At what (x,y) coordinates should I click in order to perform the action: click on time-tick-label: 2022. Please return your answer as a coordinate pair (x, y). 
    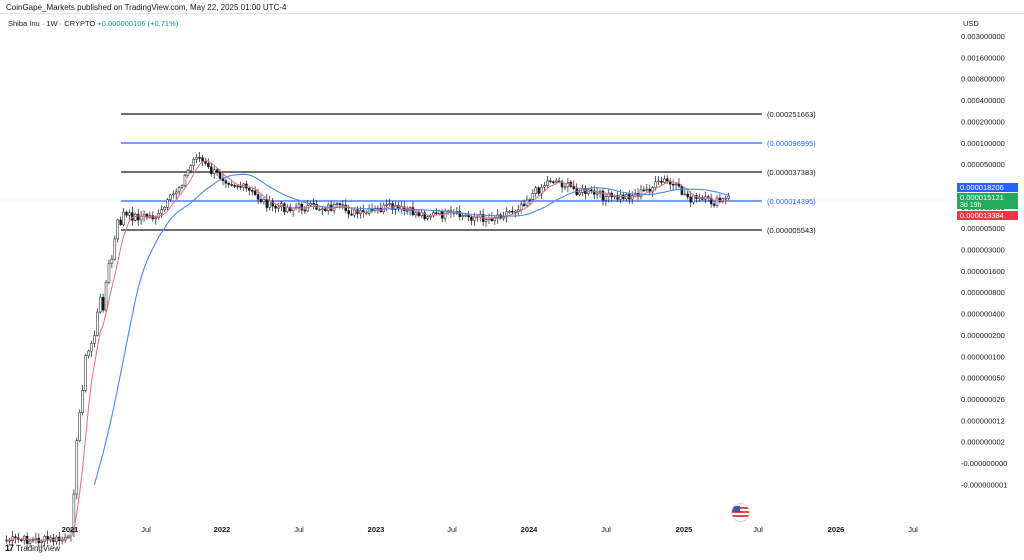
    Looking at the image, I should click on (222, 529).